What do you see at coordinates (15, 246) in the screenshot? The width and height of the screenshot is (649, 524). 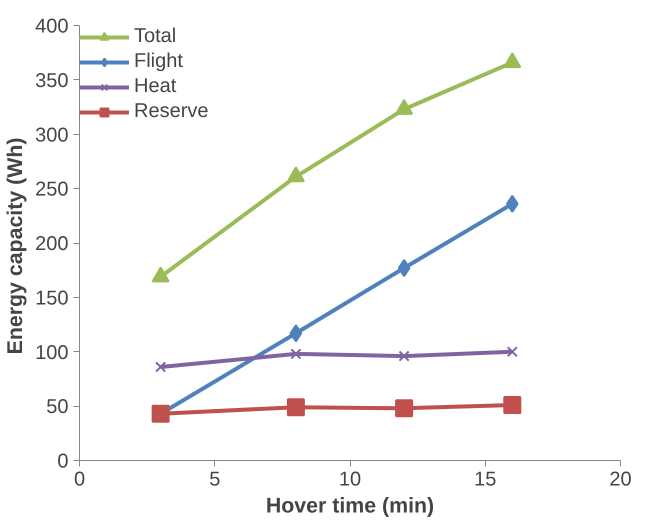 I see `y-axis-title: Energy capacity (Wh)` at bounding box center [15, 246].